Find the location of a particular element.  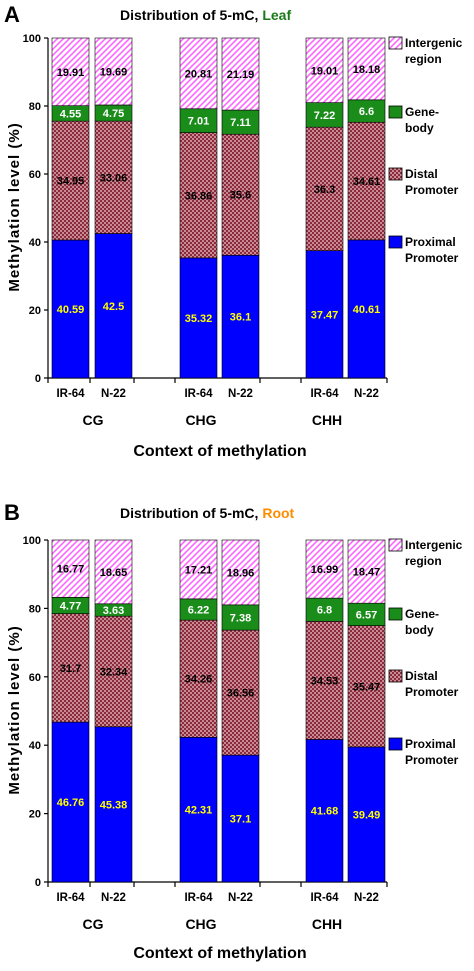

data-label-gene-body: 7.38 is located at coordinates (240, 618).